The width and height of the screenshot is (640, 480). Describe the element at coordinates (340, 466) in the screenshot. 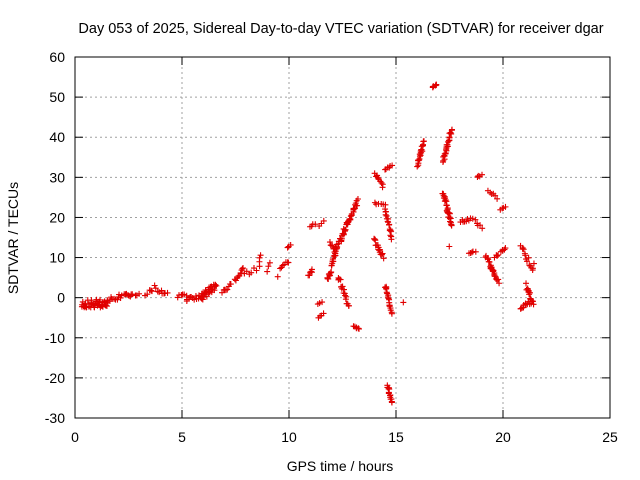

I see `x-axis-label: GPS time / hours` at that location.